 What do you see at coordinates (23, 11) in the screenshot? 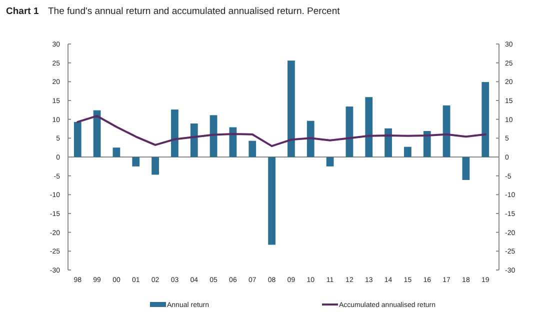
I see `chart-title: Chart 1` at bounding box center [23, 11].